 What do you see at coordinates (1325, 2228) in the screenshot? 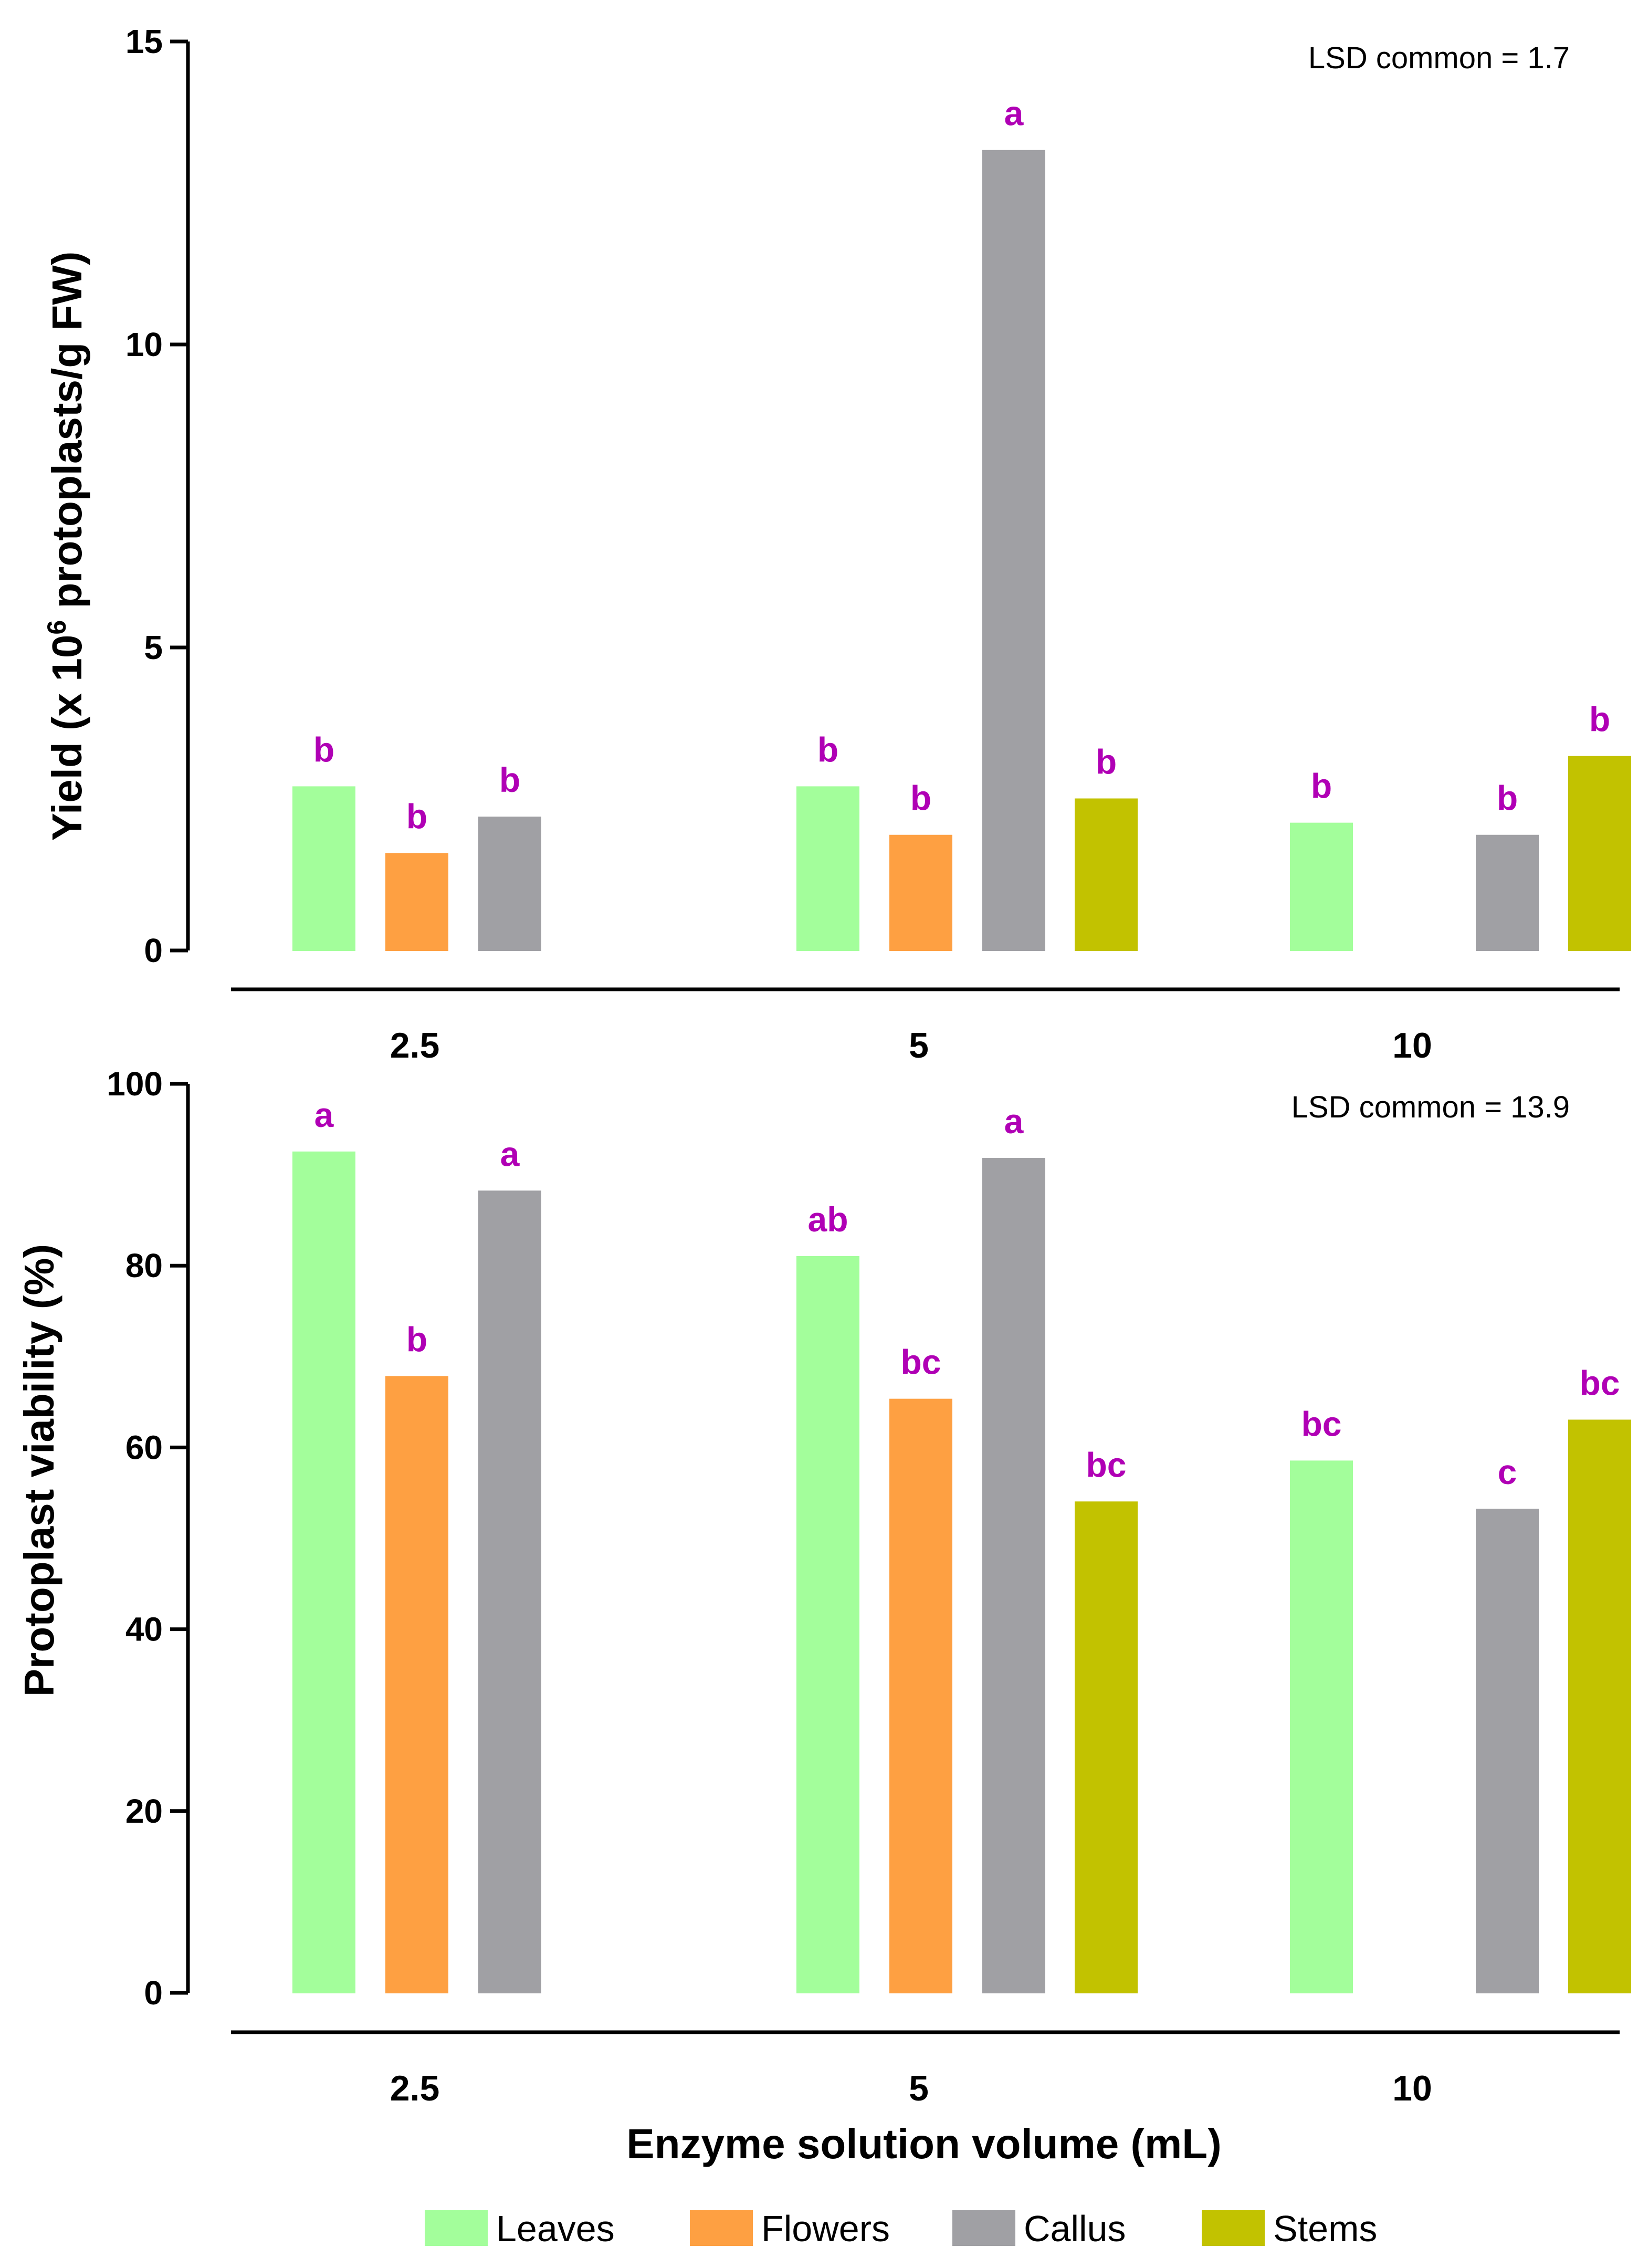
I see `legend-label-stems: Stems` at bounding box center [1325, 2228].